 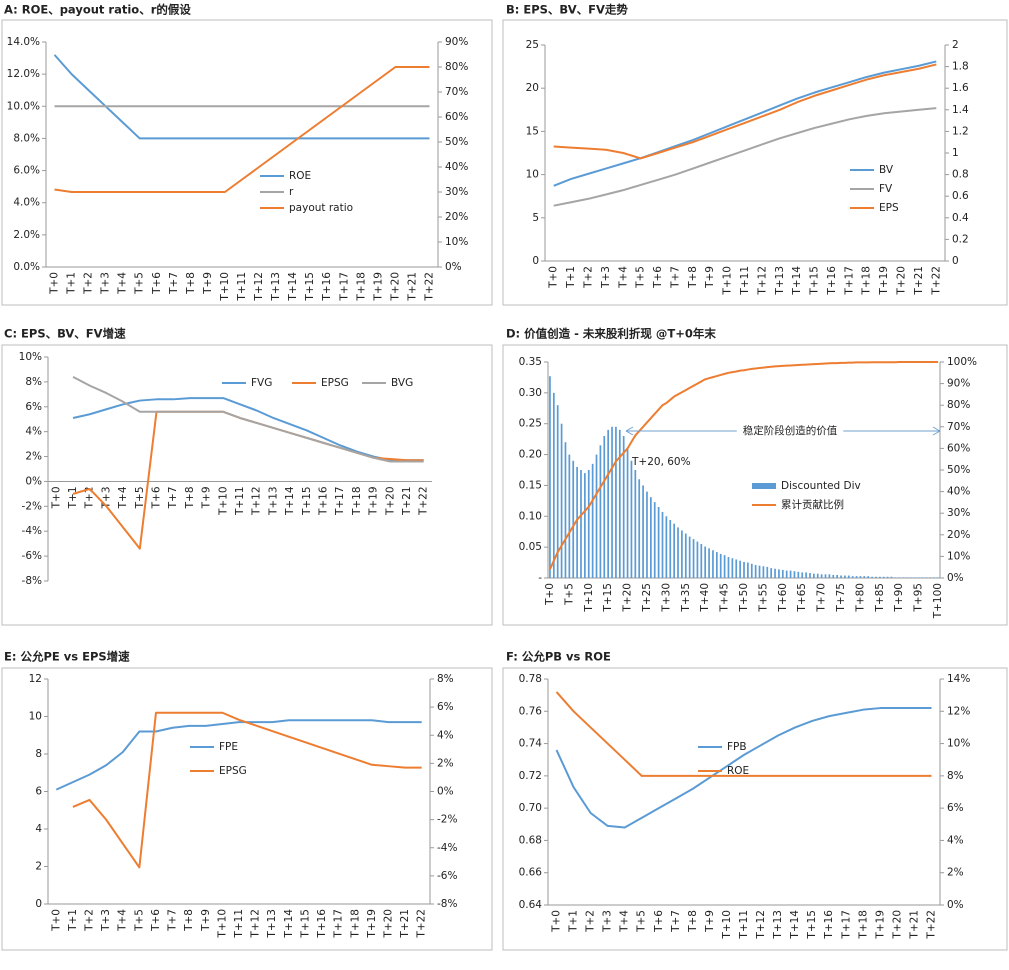 I want to click on yticks-label: 0.25, so click(x=530, y=424).